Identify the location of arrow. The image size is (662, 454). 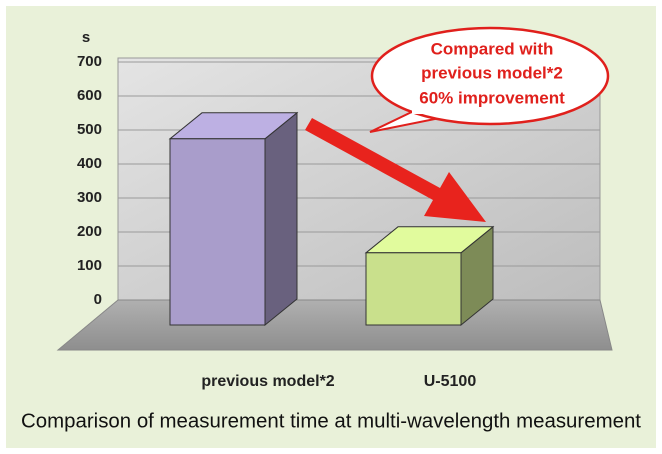
(395, 170).